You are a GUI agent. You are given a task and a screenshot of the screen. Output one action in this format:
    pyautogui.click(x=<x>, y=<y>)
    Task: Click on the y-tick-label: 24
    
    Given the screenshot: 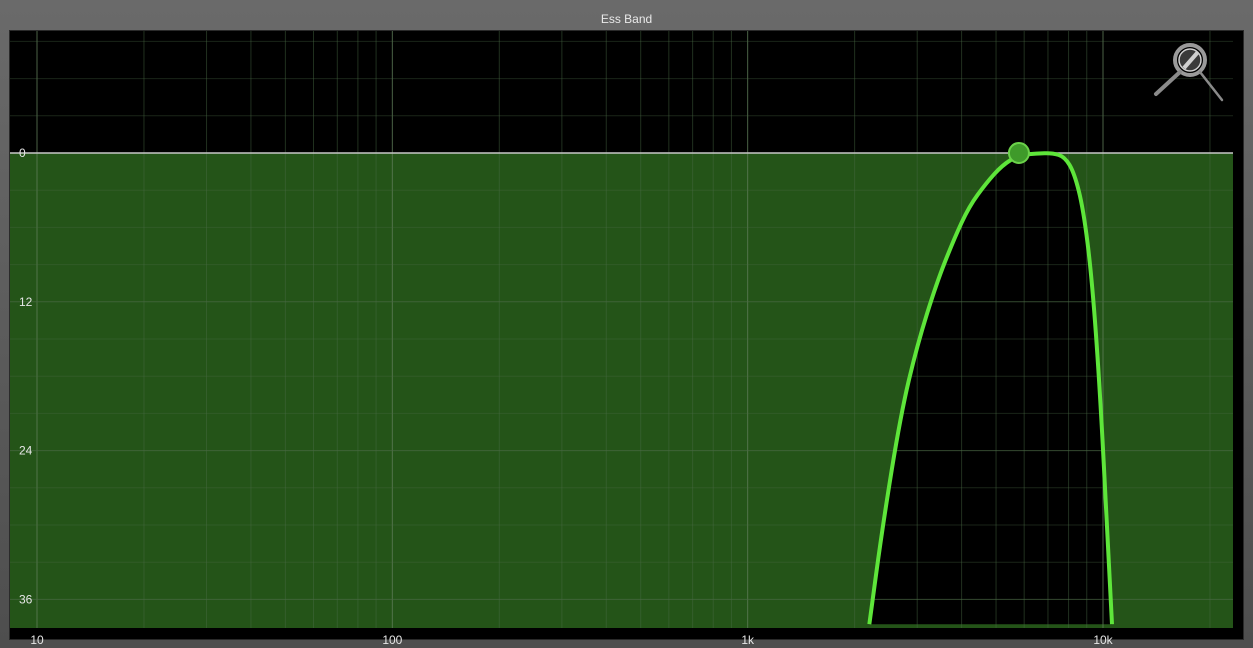 What is the action you would take?
    pyautogui.click(x=26, y=451)
    